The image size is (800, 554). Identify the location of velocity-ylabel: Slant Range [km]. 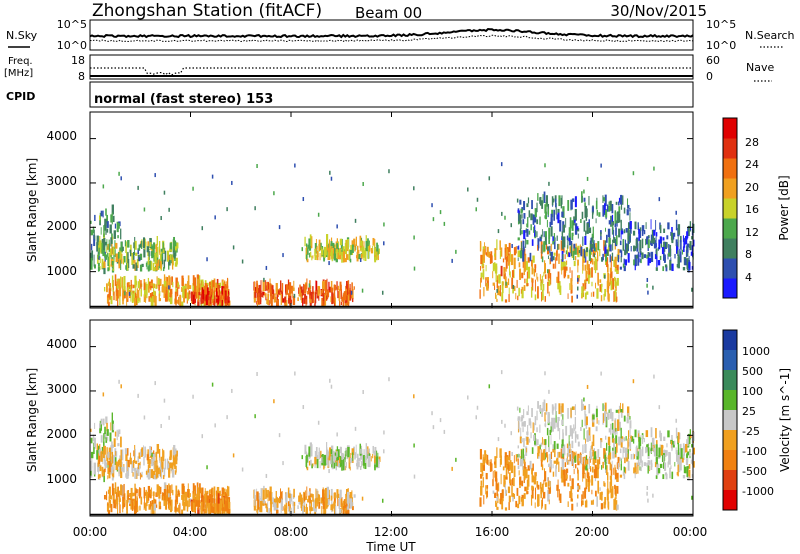
(32, 420).